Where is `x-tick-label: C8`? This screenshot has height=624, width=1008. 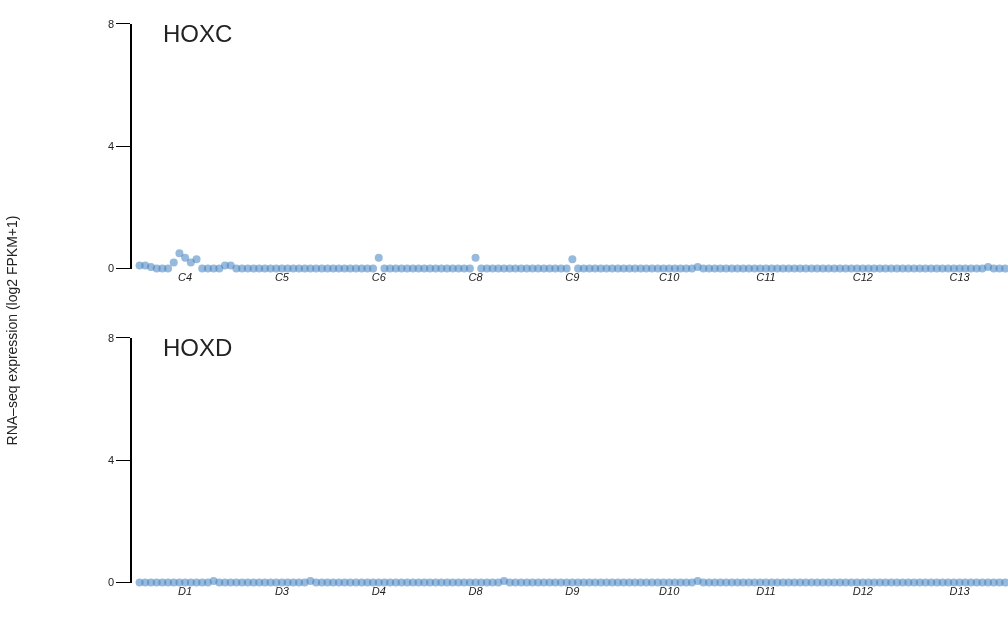 x-tick-label: C8 is located at coordinates (476, 276).